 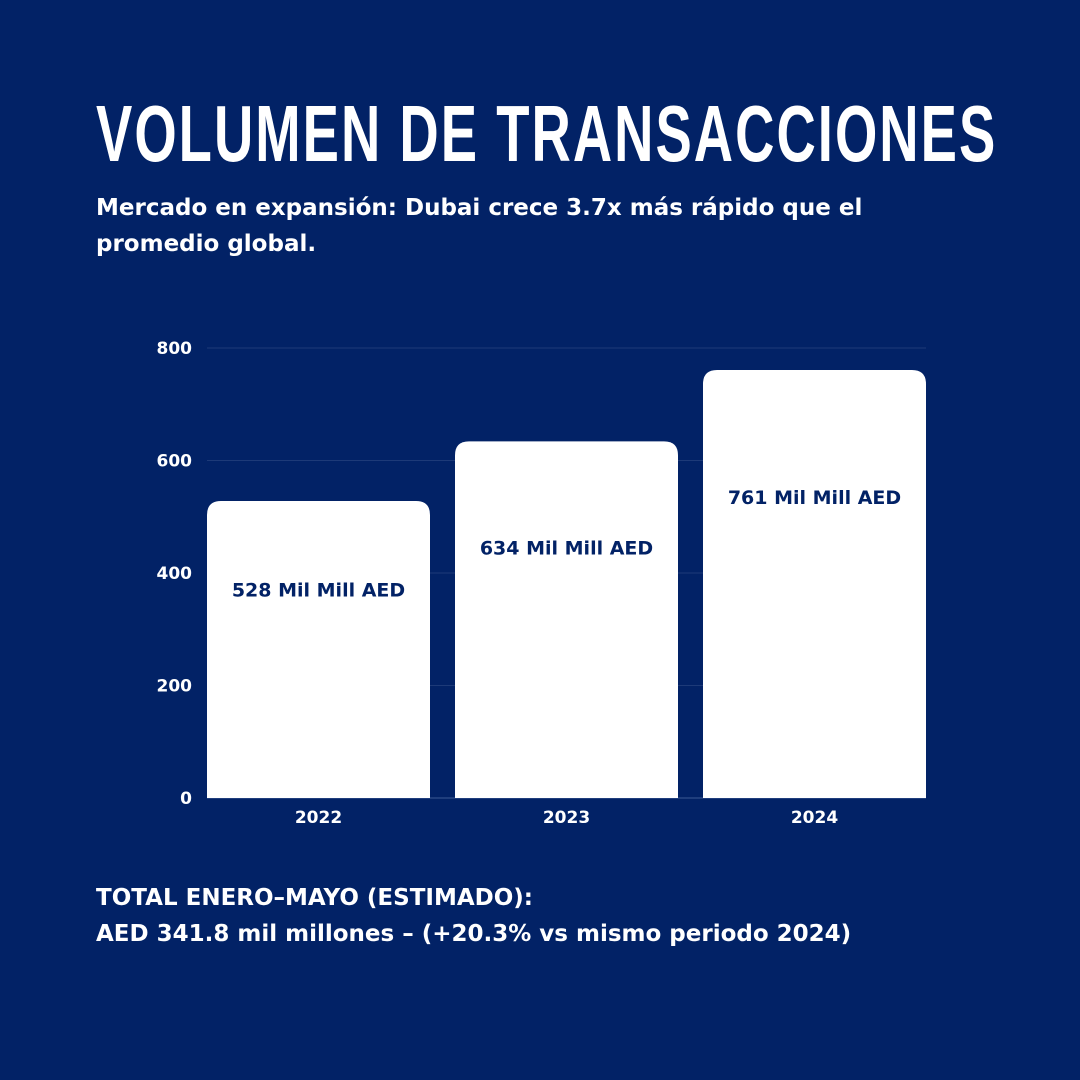 What do you see at coordinates (175, 687) in the screenshot?
I see `y-tick-label: 200` at bounding box center [175, 687].